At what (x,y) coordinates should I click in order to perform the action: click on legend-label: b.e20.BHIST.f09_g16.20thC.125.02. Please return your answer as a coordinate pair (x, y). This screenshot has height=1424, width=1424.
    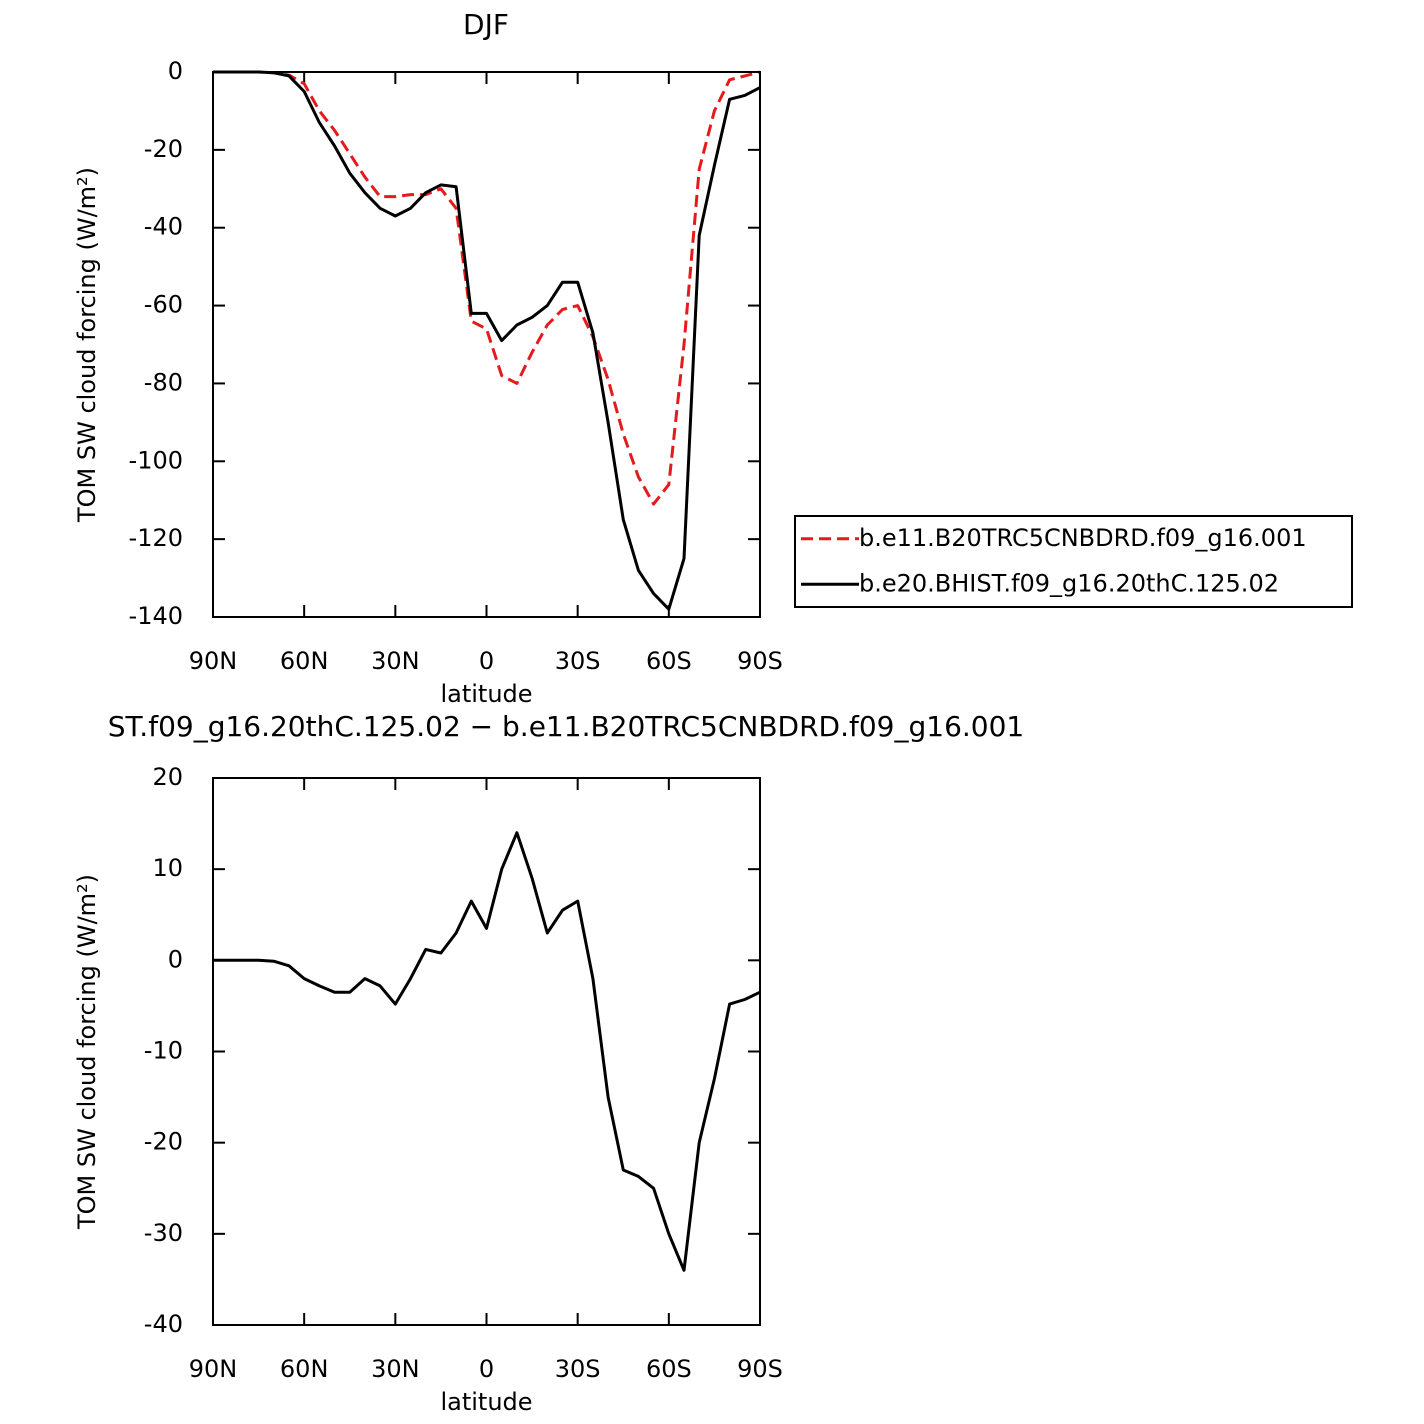
    Looking at the image, I should click on (1069, 583).